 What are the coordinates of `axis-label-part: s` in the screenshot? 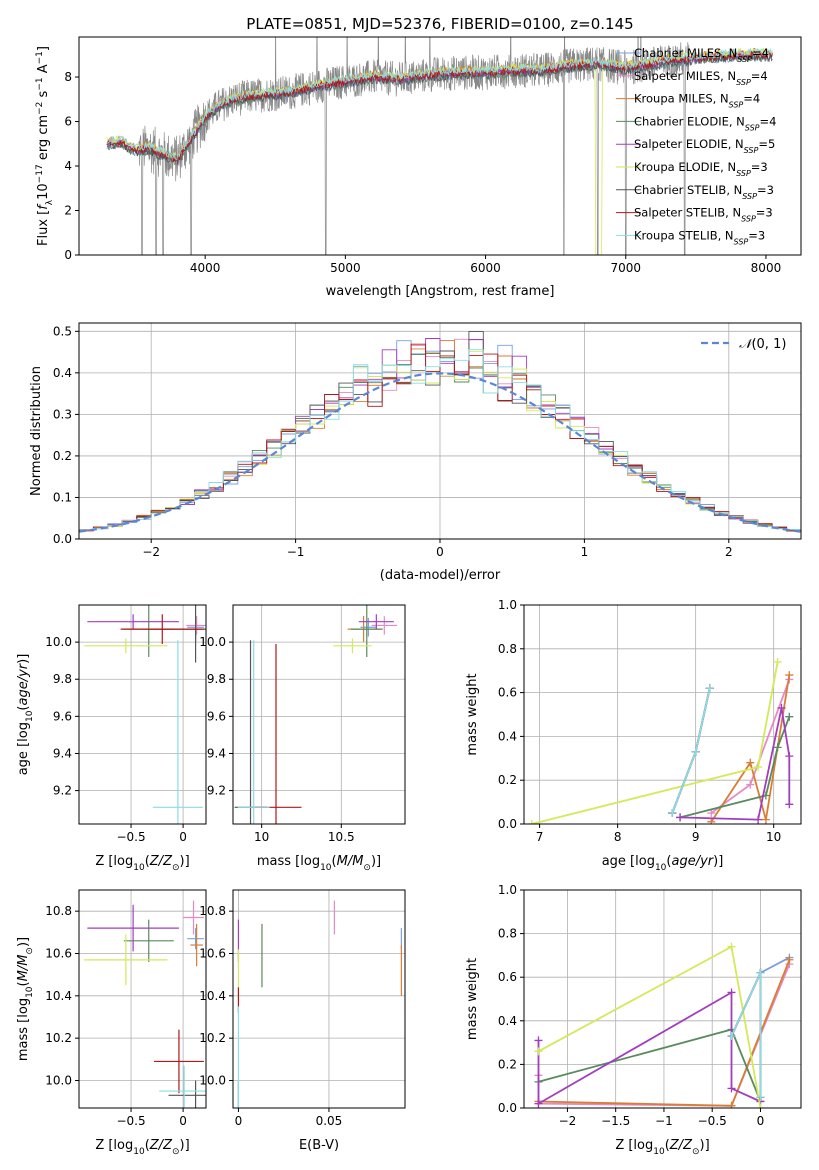 It's located at (43, 95).